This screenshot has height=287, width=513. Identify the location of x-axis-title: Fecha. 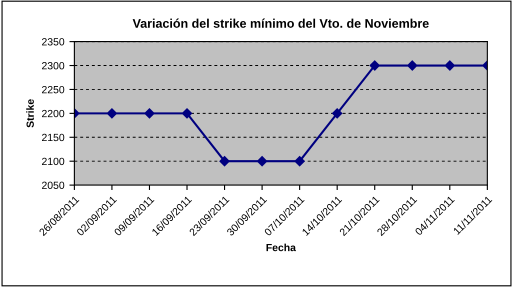
(281, 248).